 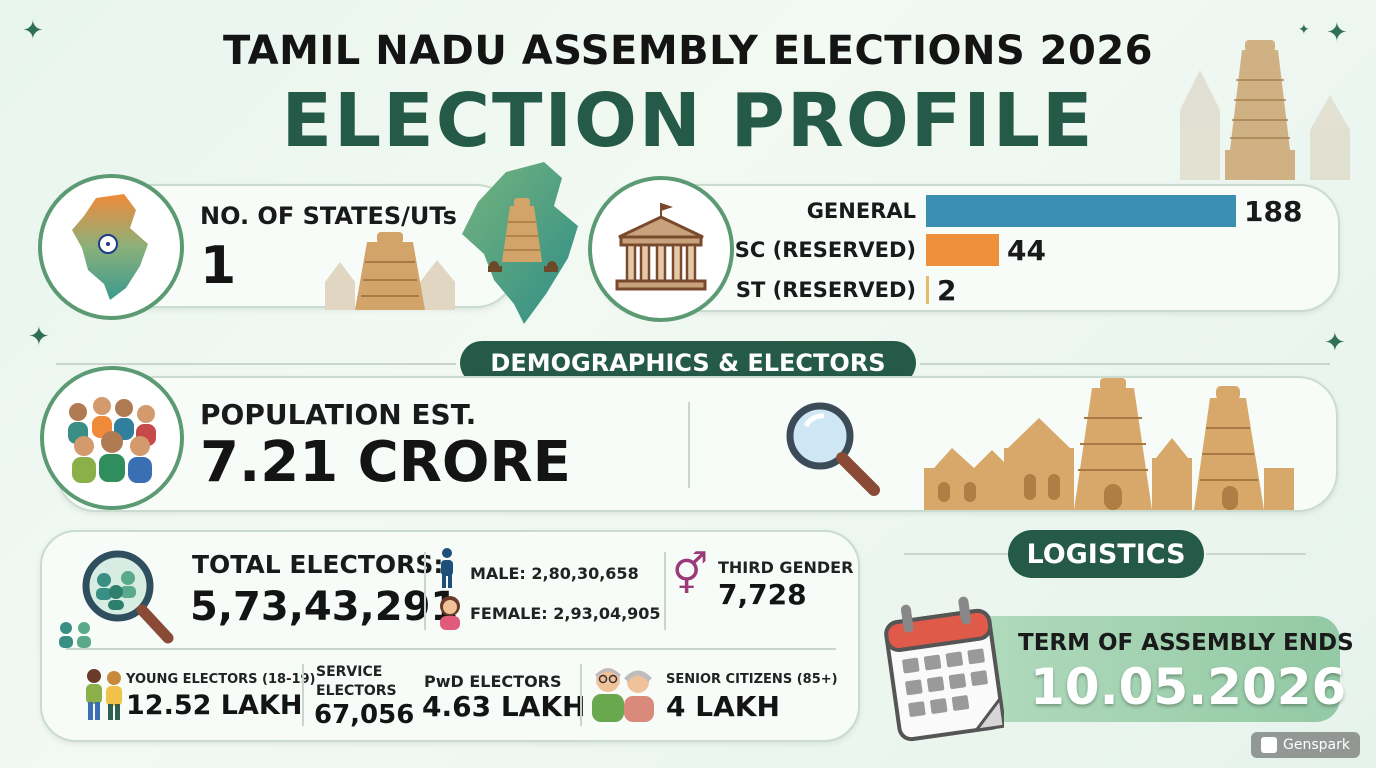 What do you see at coordinates (786, 567) in the screenshot?
I see `third-gender-label: THIRD GENDER` at bounding box center [786, 567].